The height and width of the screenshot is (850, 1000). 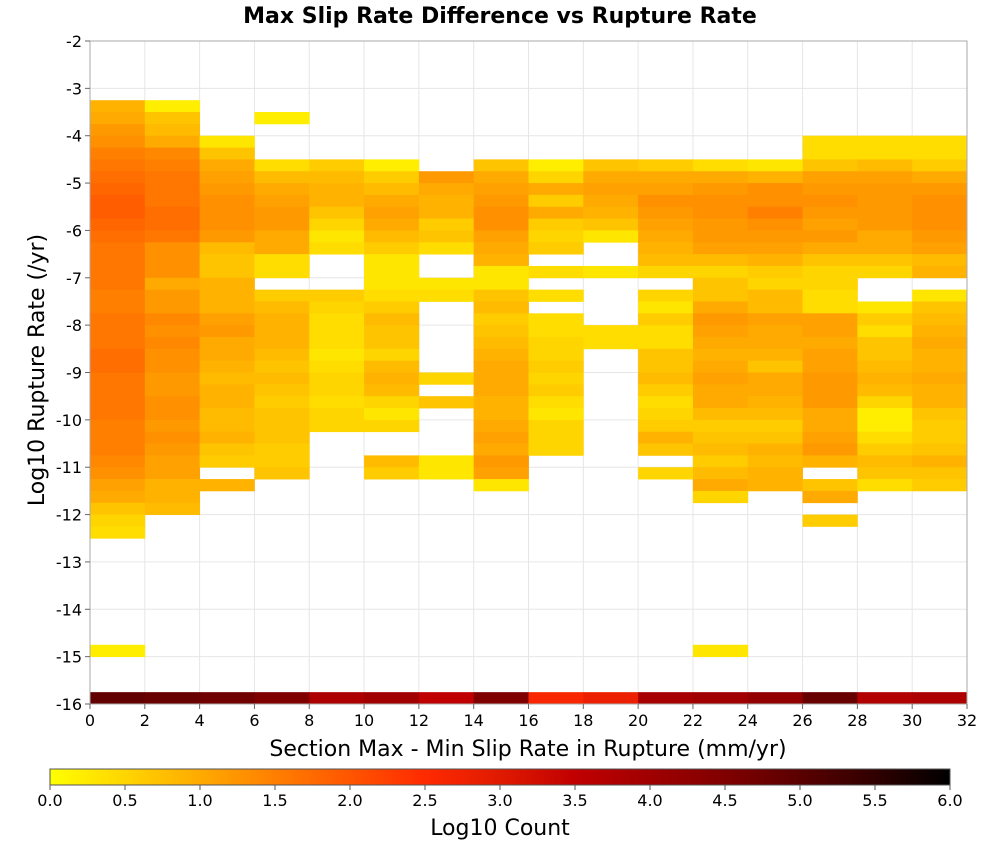 I want to click on x-tick-label: 32, so click(x=967, y=720).